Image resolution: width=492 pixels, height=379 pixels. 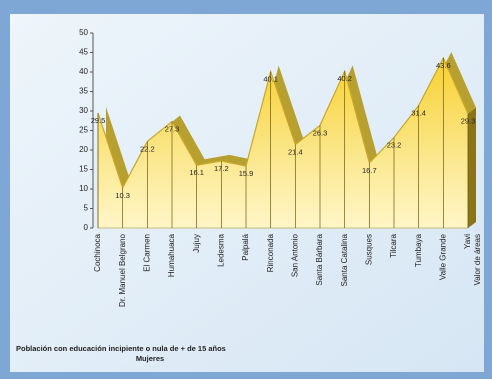 I want to click on value-label: 29.5, so click(x=98, y=120).